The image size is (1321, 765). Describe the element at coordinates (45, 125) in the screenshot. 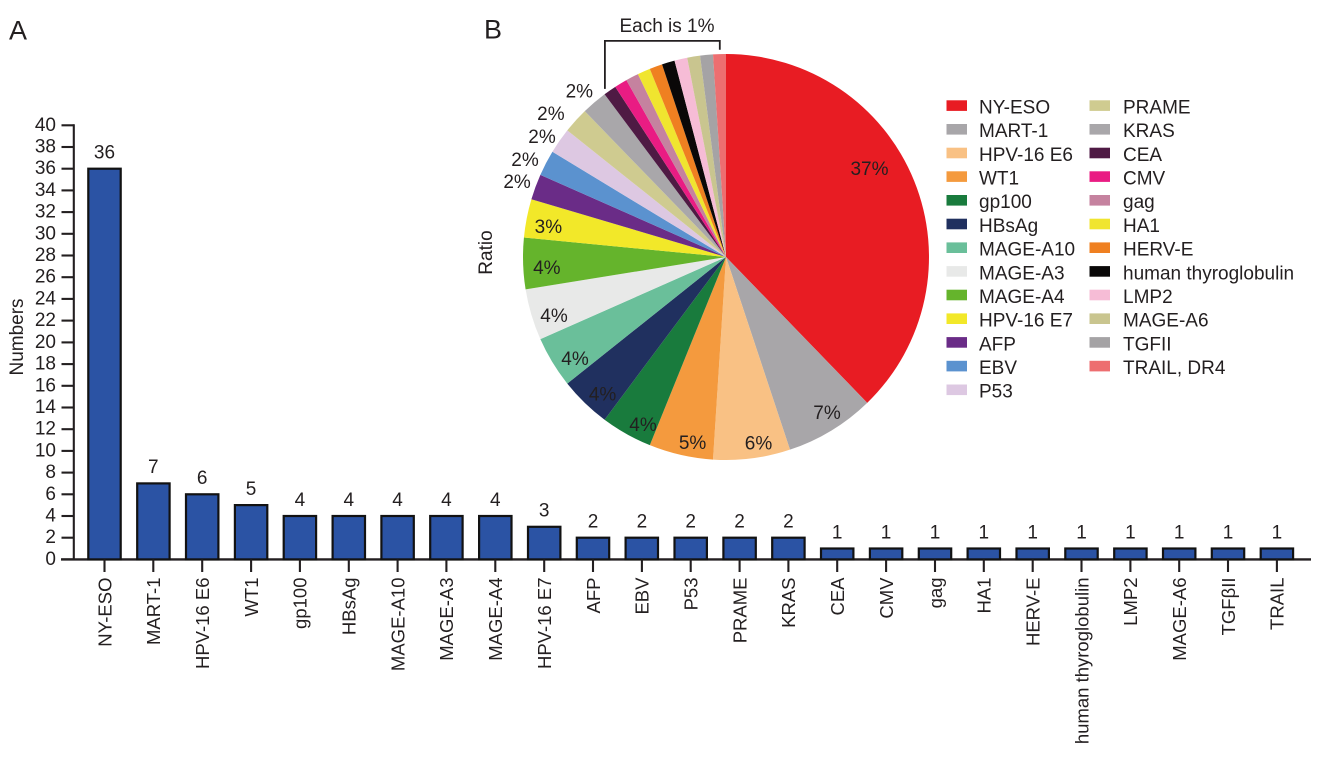

I see `svg-text: 40` at that location.